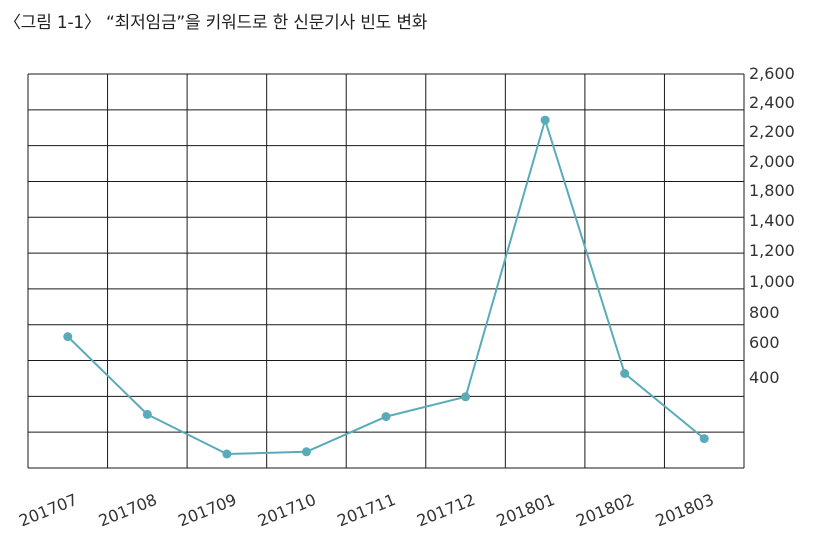  I want to click on y-tick-label: 2,200, so click(772, 131).